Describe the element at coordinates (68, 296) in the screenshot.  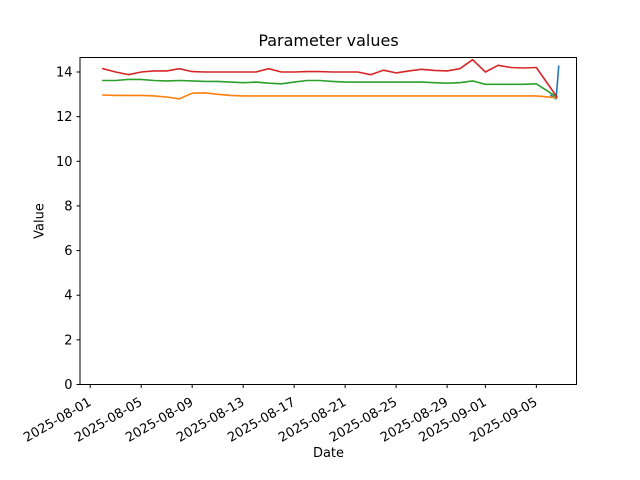
I see `y-tick-label: 4` at that location.